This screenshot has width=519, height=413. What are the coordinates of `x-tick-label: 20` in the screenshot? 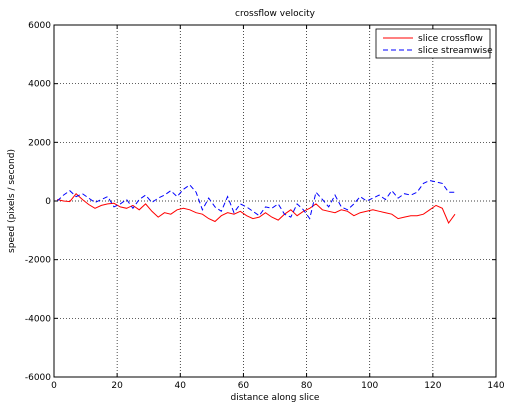 It's located at (117, 386).